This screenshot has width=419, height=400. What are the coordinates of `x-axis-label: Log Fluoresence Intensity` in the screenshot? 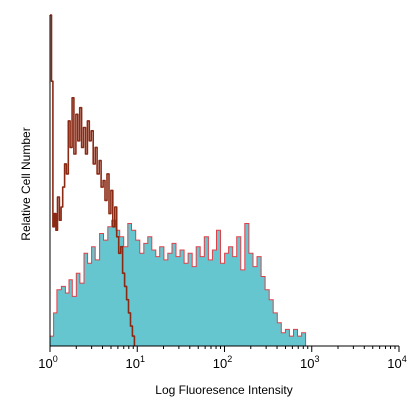 It's located at (223, 390).